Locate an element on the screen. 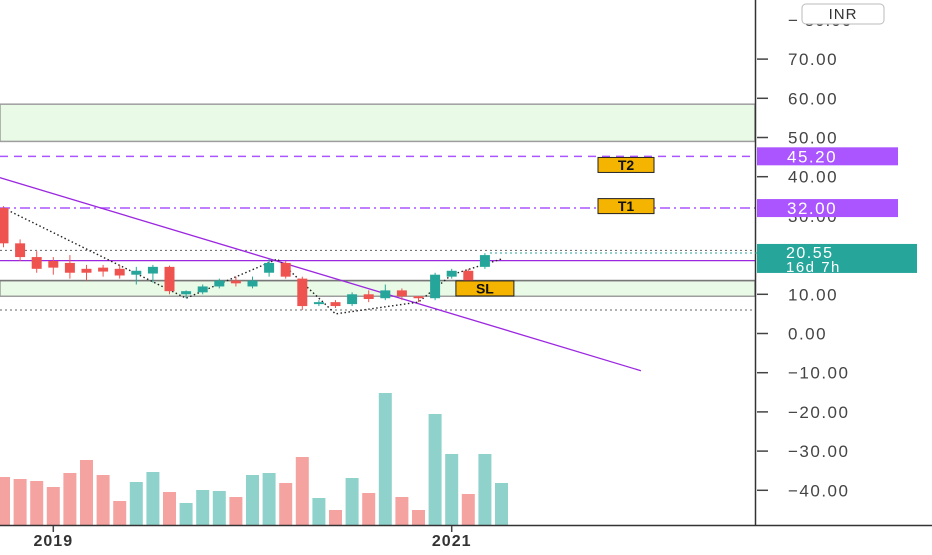  axis-tick-label: 60.00 is located at coordinates (813, 98).